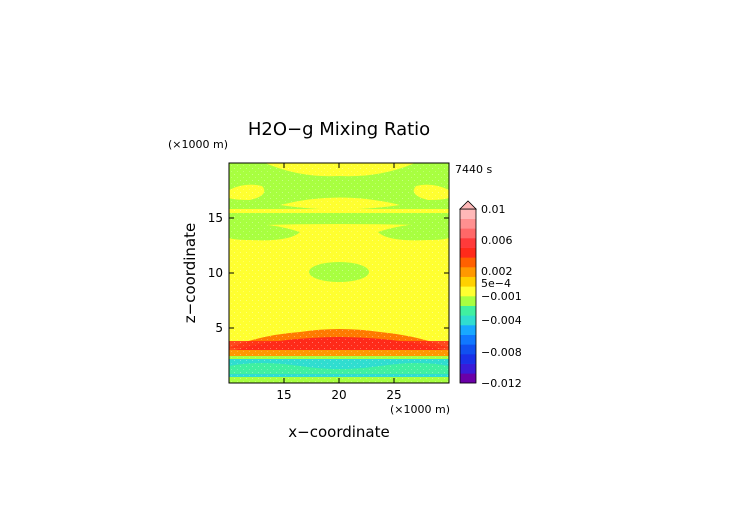 The width and height of the screenshot is (752, 532). Describe the element at coordinates (338, 432) in the screenshot. I see `x-axis-label: x−coordinate` at that location.